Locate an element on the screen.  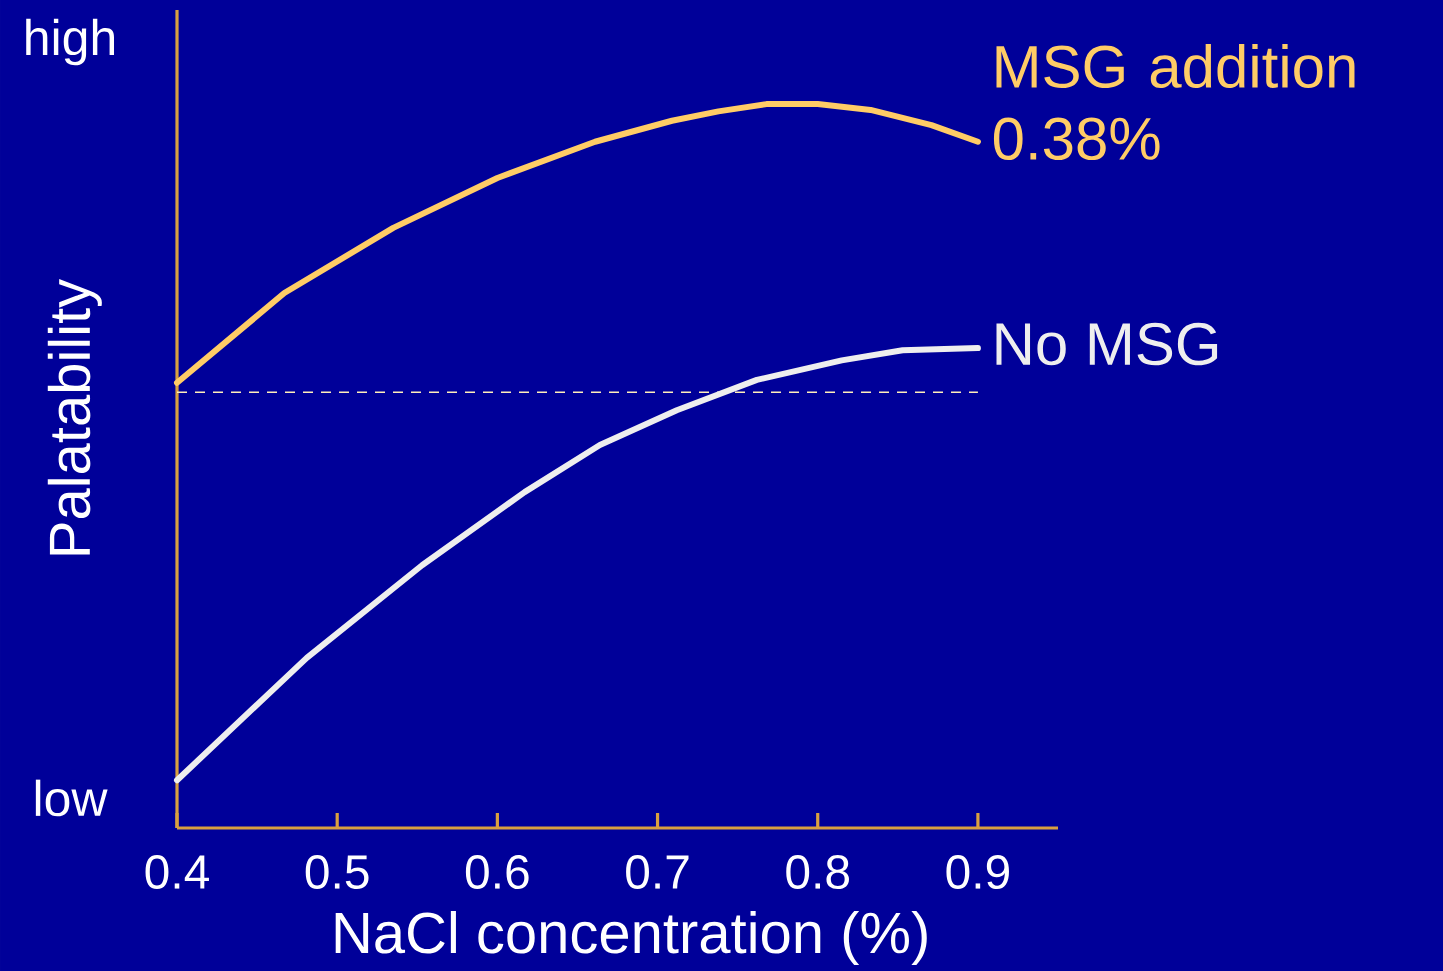
series-label: MSG addition 0.38% is located at coordinates (1174, 102).